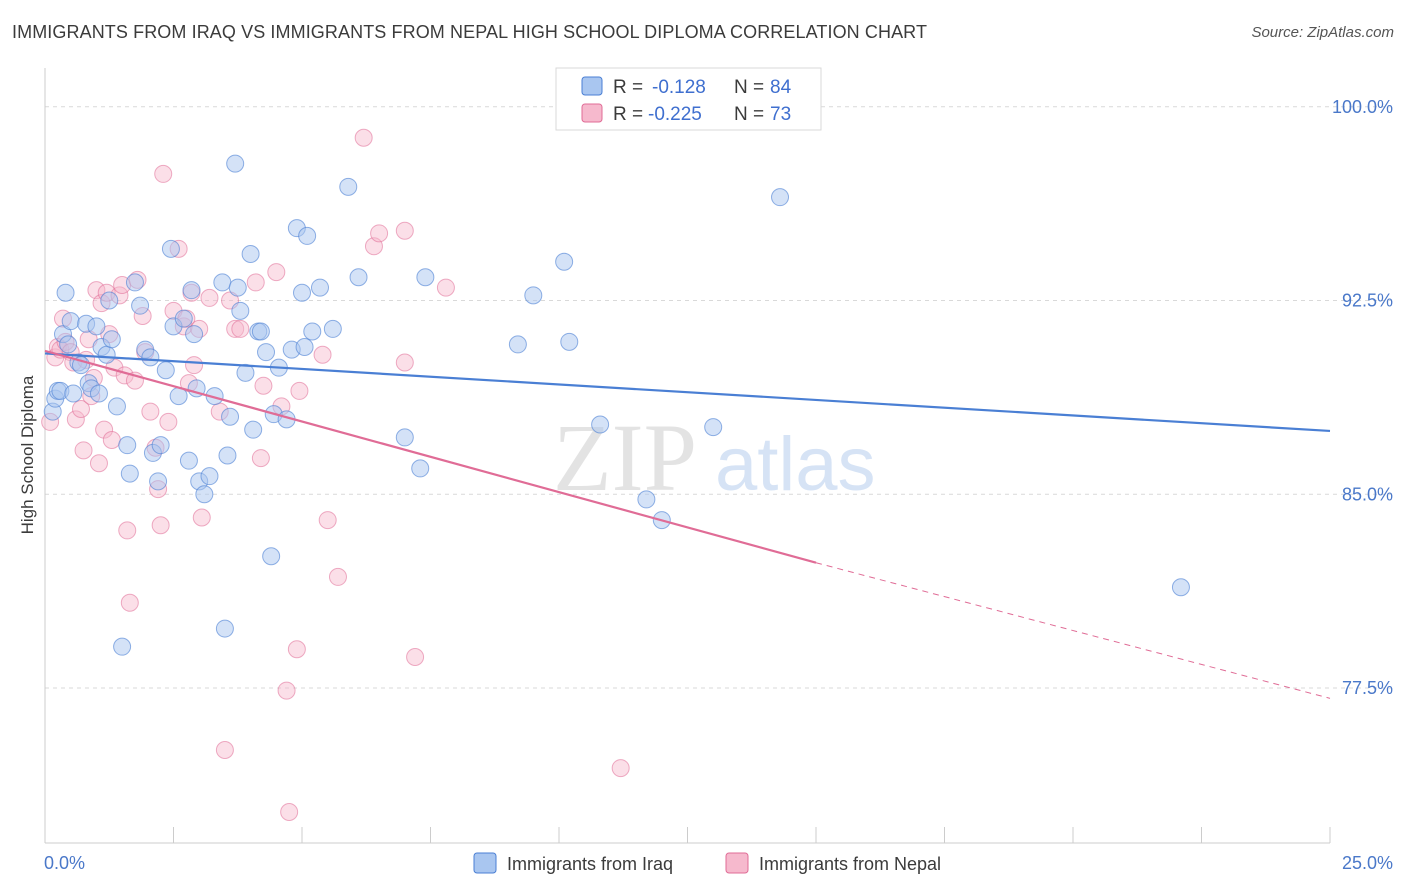 The height and width of the screenshot is (892, 1406). What do you see at coordinates (1367, 863) in the screenshot?
I see `x-tick-label-1: 25.0%` at bounding box center [1367, 863].